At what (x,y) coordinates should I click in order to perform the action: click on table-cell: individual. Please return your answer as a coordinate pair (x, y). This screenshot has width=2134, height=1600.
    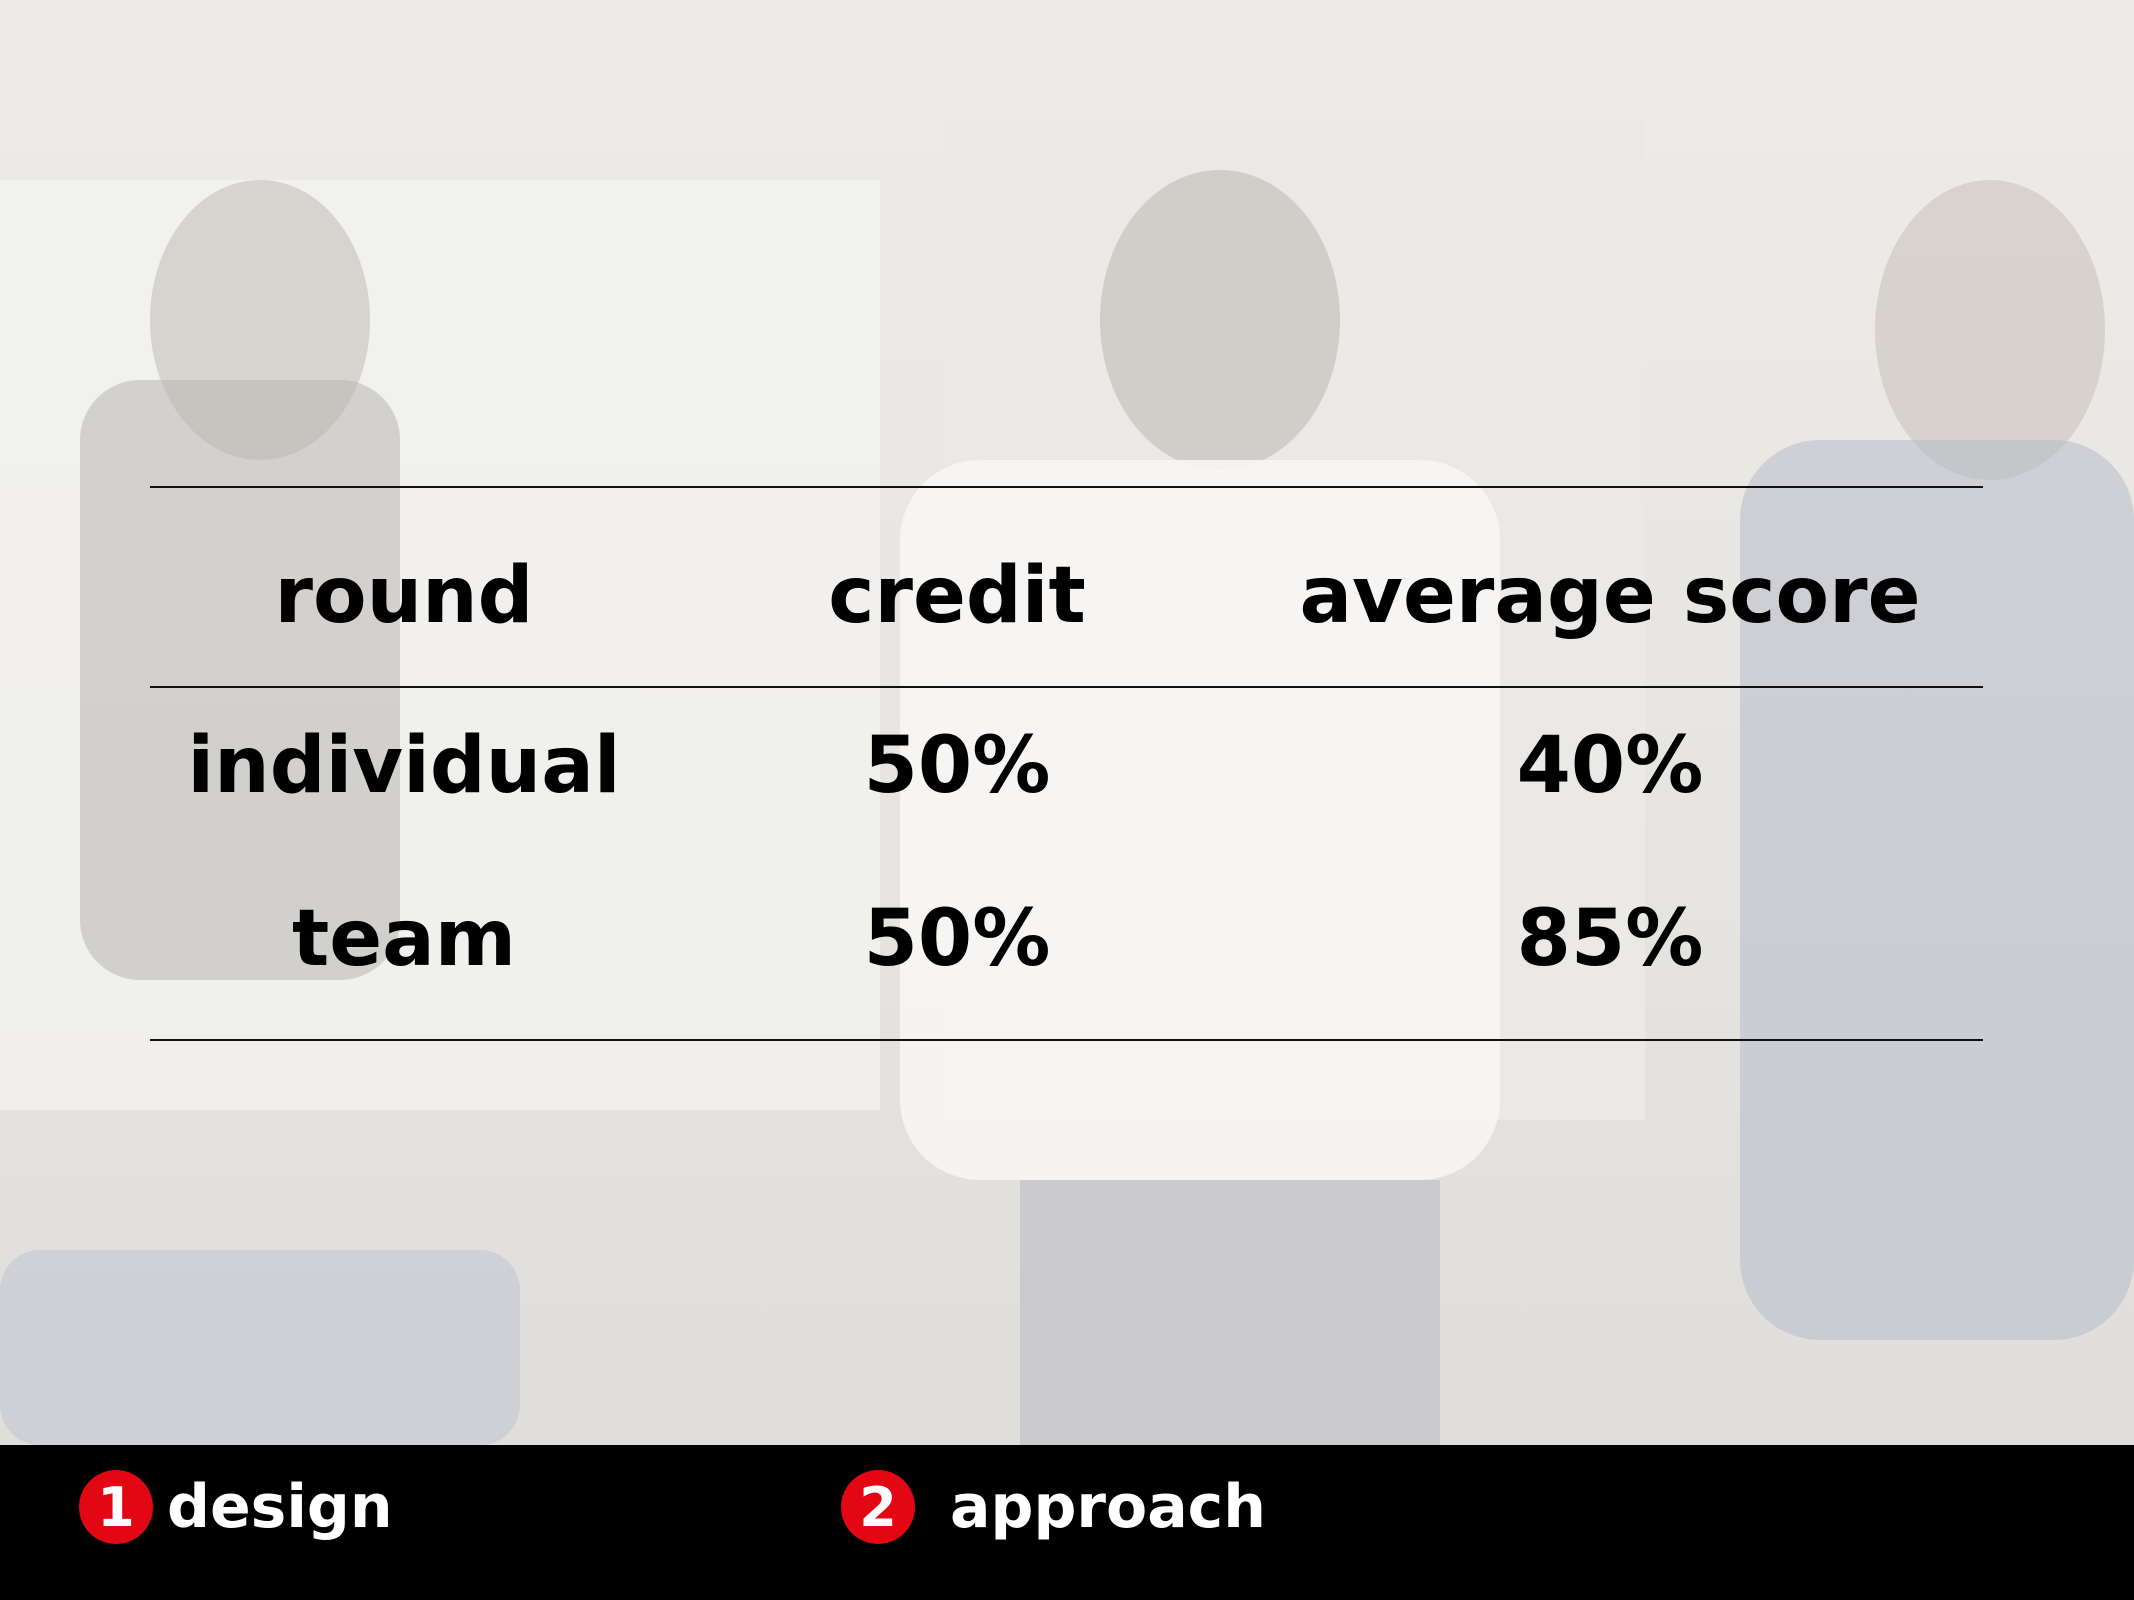
    Looking at the image, I should click on (404, 766).